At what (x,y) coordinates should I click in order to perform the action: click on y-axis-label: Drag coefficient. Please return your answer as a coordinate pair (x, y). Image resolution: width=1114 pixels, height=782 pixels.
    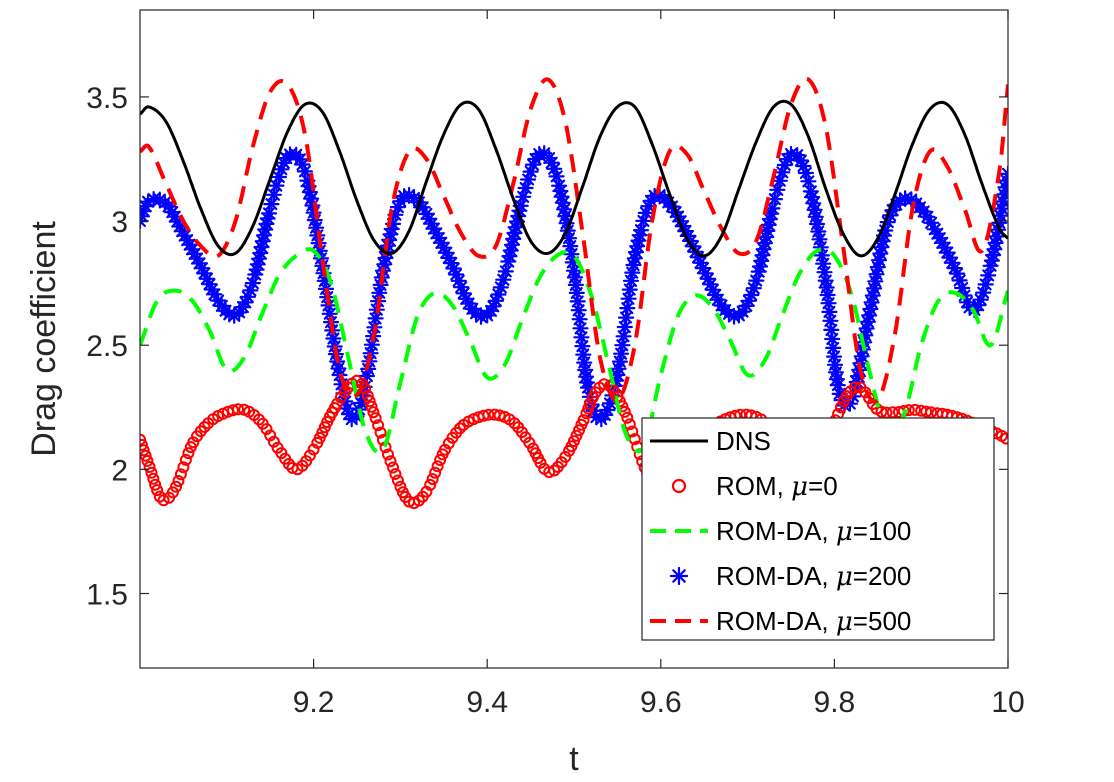
    Looking at the image, I should click on (44, 339).